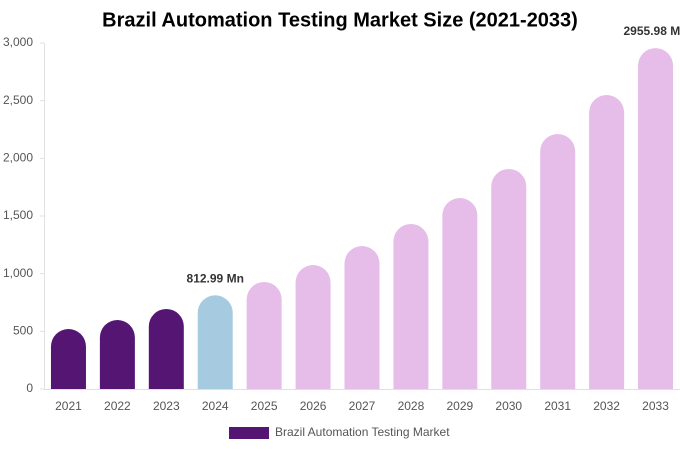  Describe the element at coordinates (264, 406) in the screenshot. I see `x-tick-label: 2025` at that location.